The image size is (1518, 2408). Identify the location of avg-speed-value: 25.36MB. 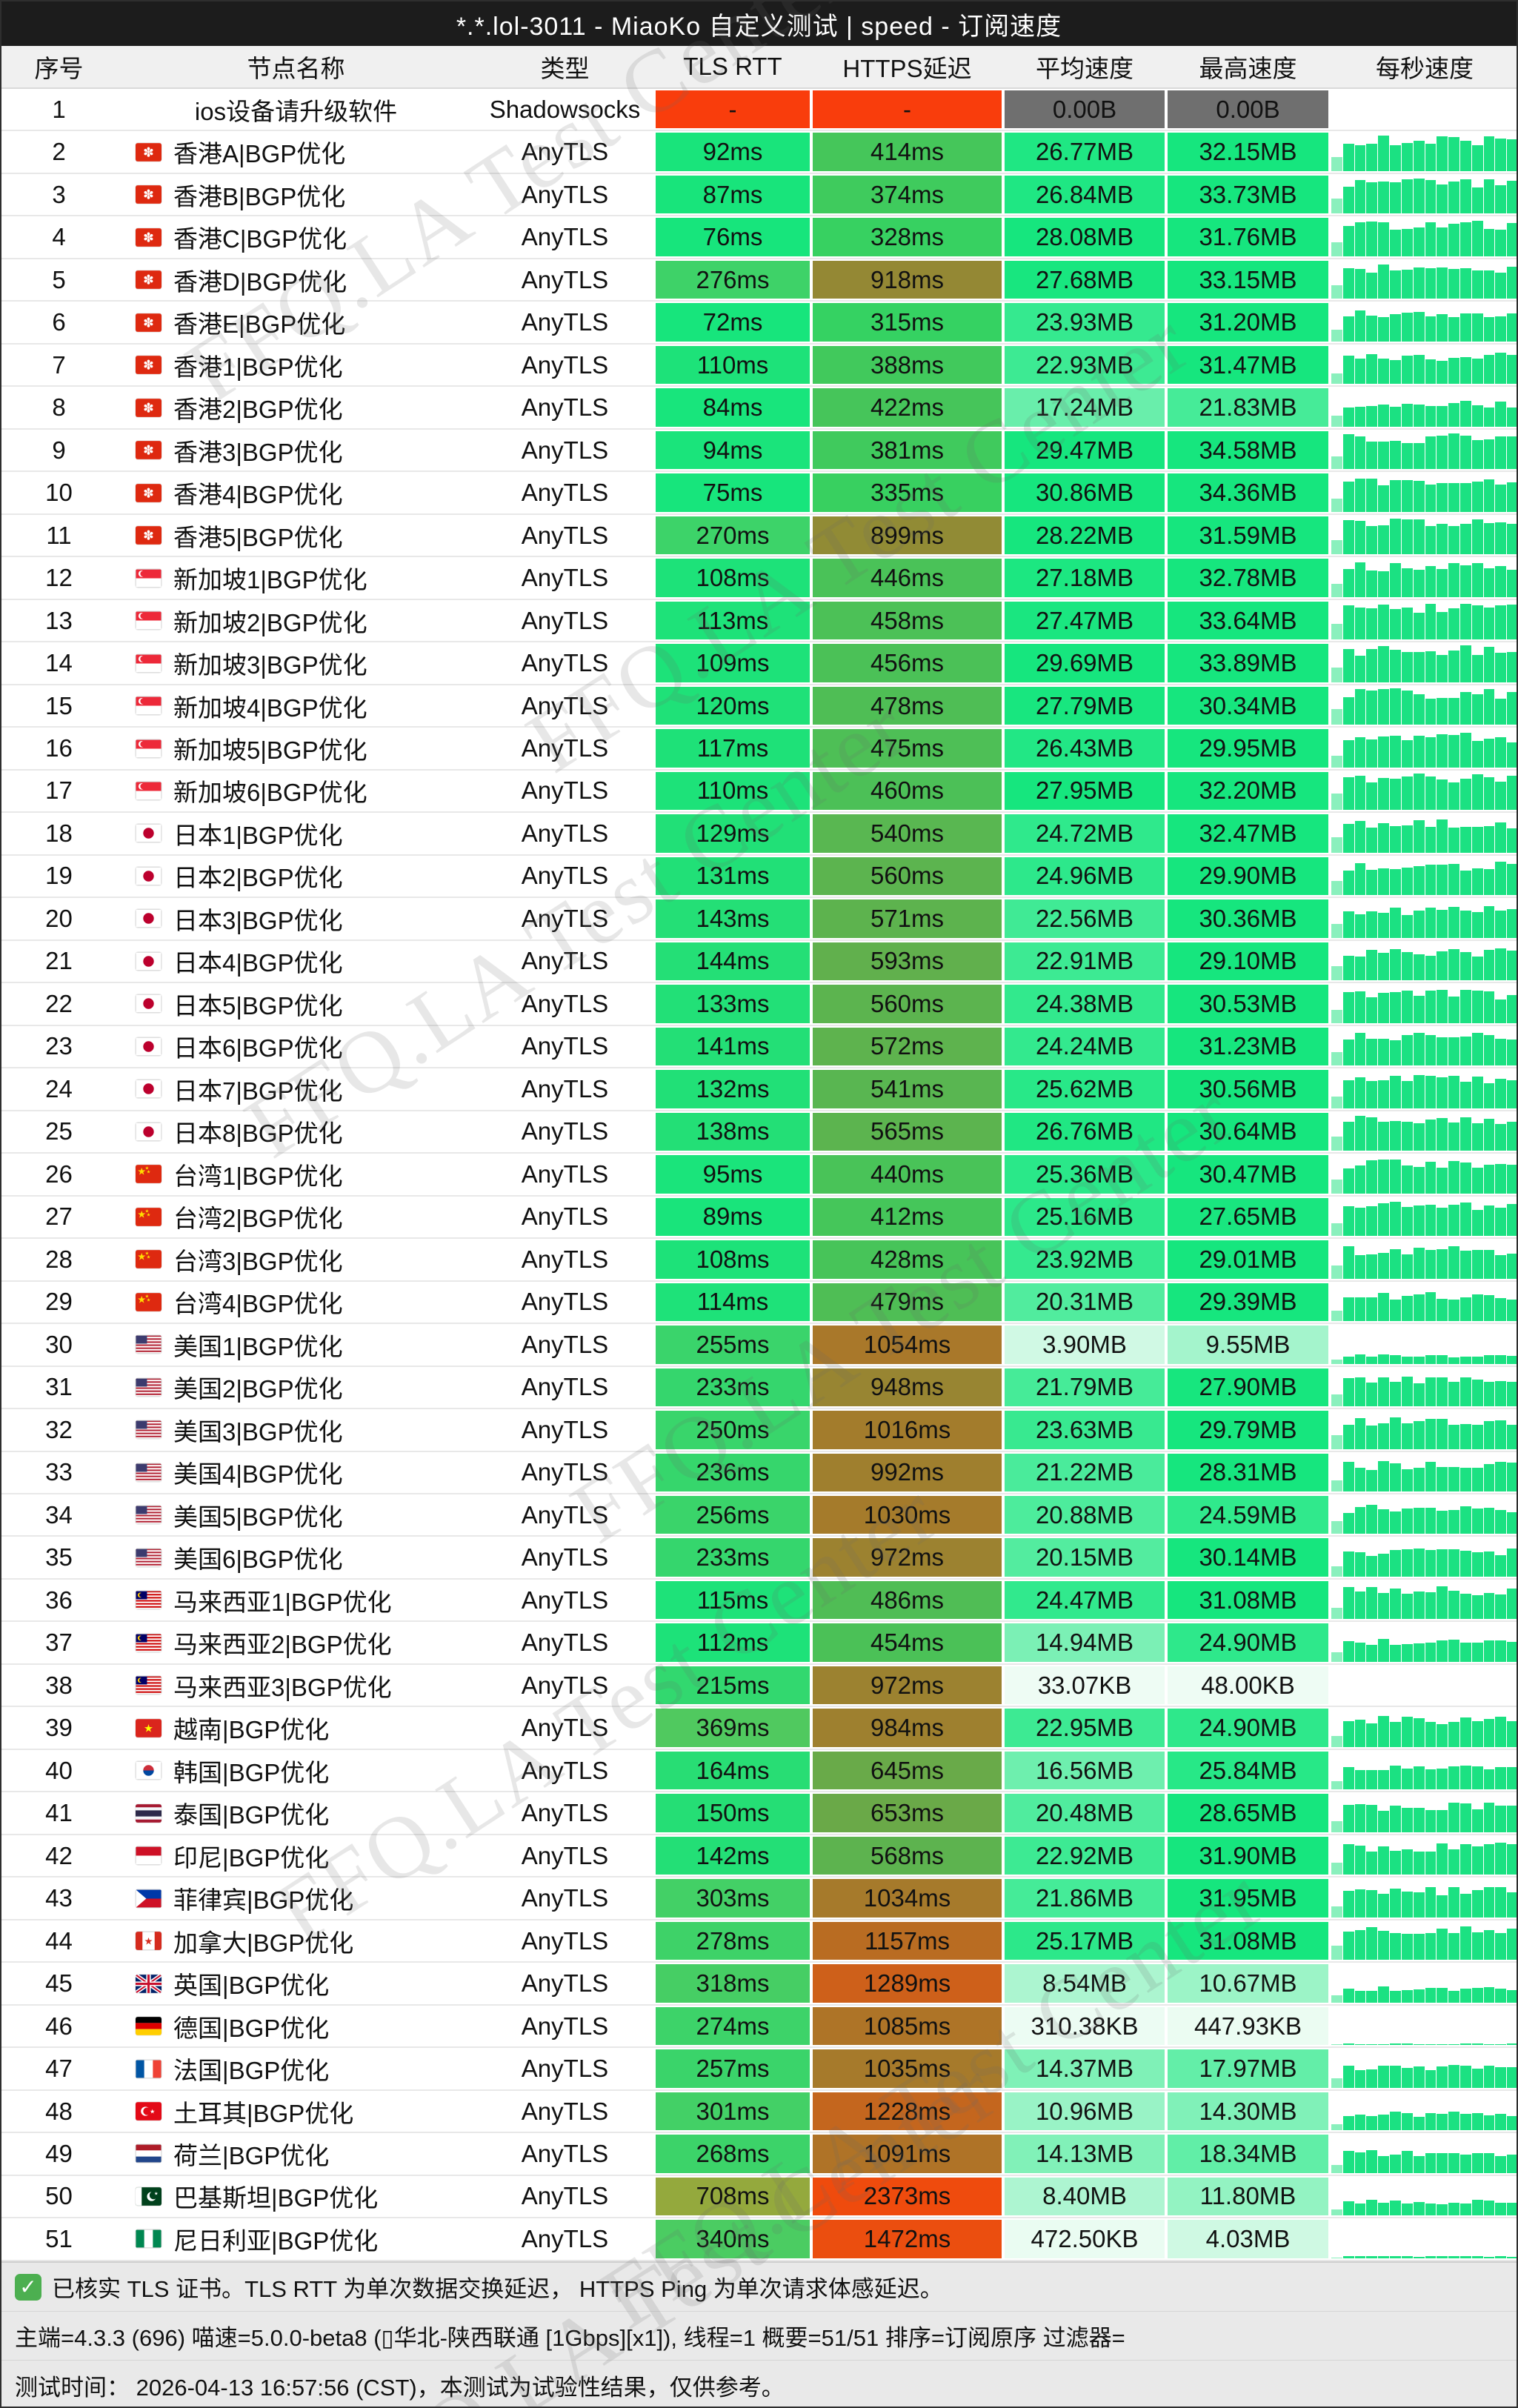
(1085, 1174).